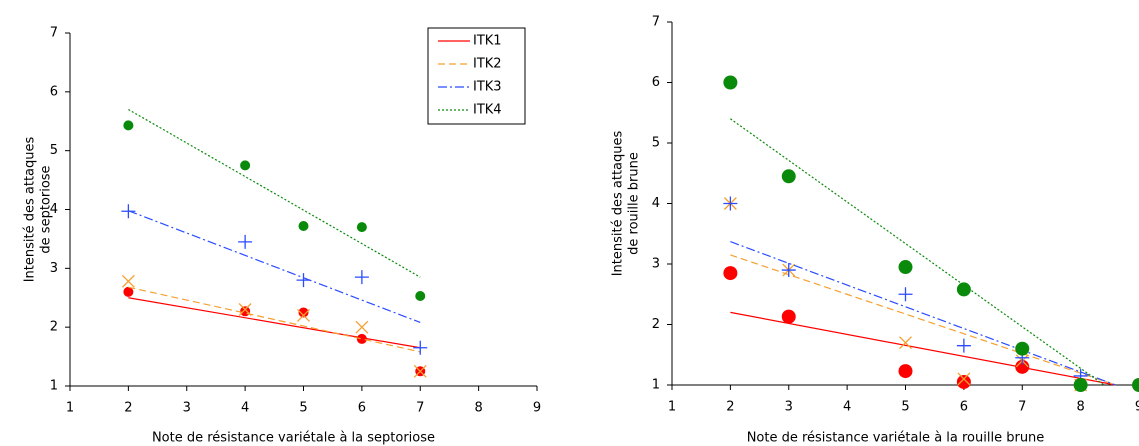 Image resolution: width=1139 pixels, height=446 pixels. Describe the element at coordinates (487, 87) in the screenshot. I see `legend-label: ITK3` at that location.